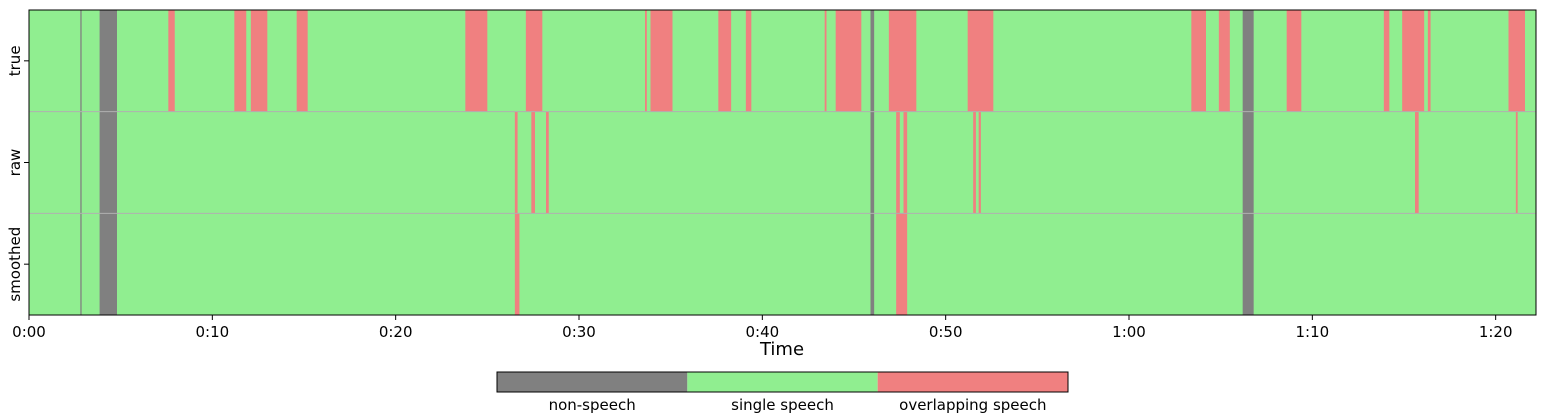 Image resolution: width=1546 pixels, height=420 pixels. What do you see at coordinates (972, 405) in the screenshot?
I see `legend-label-overlap: overlapping speech` at bounding box center [972, 405].